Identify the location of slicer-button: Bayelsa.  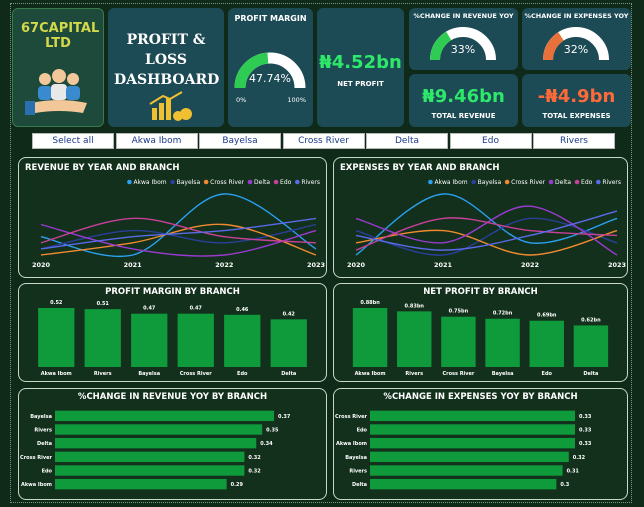
(240, 141).